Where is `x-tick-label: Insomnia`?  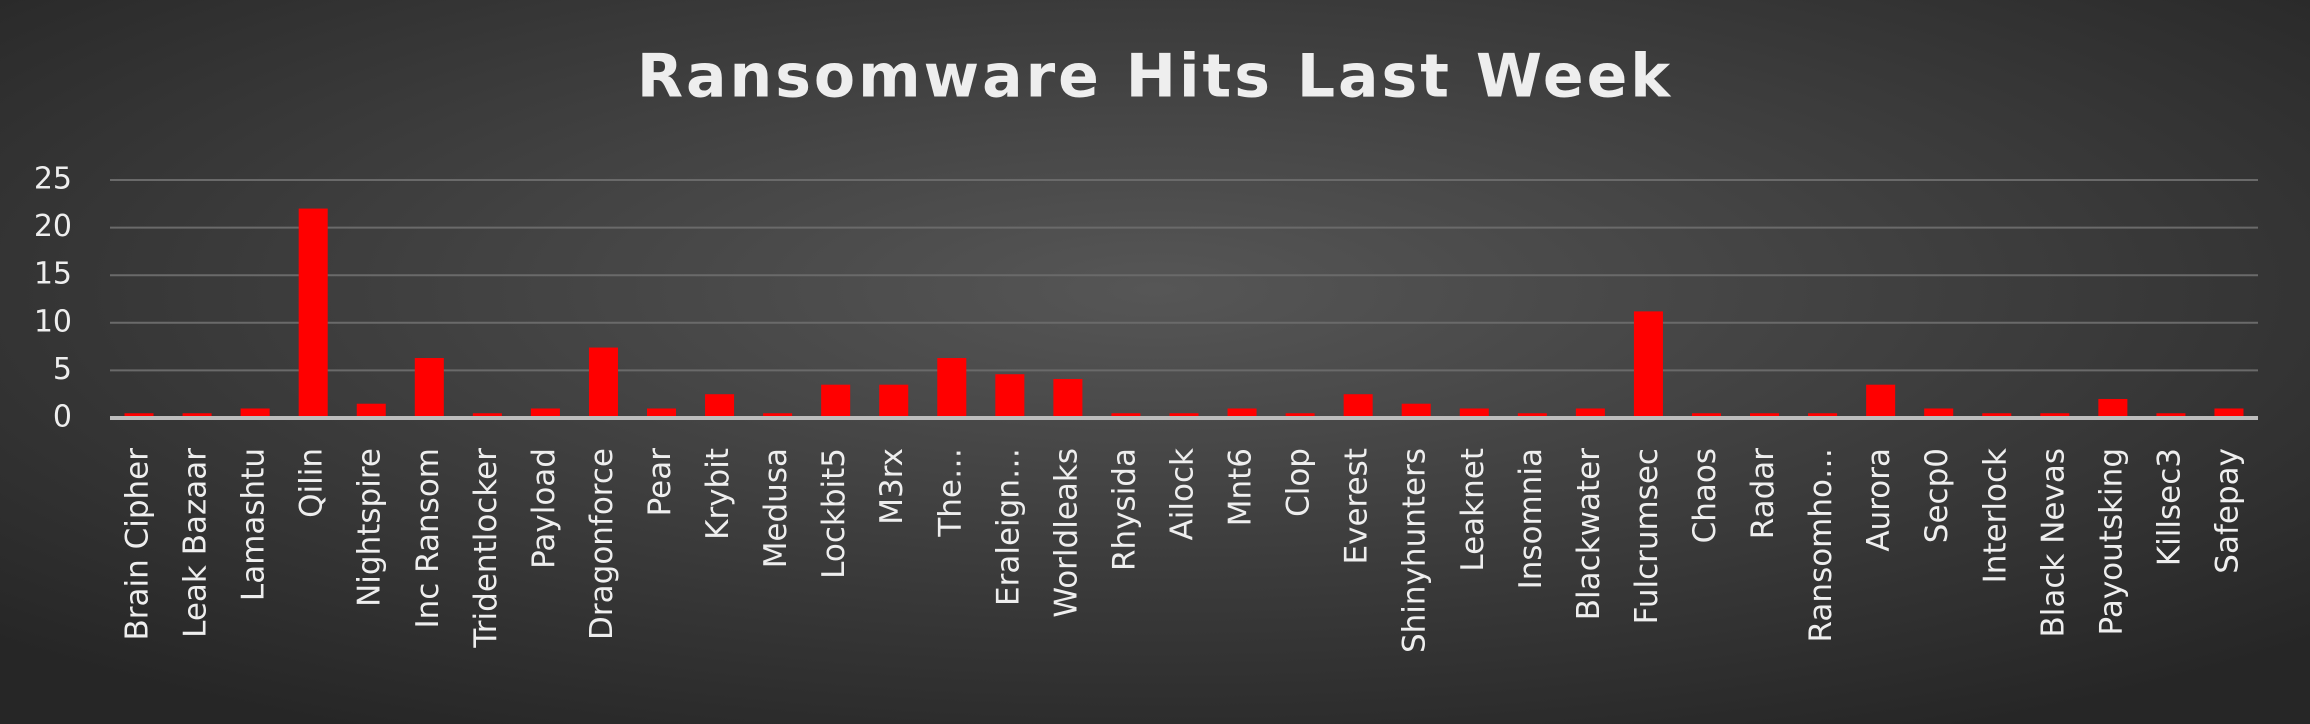
x-tick-label: Insomnia is located at coordinates (1531, 518).